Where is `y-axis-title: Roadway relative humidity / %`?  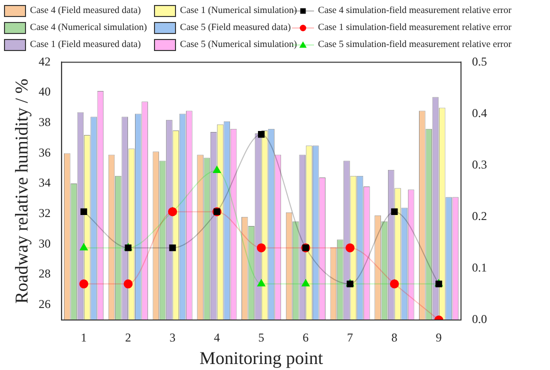
y-axis-title: Roadway relative humidity / % is located at coordinates (22, 191).